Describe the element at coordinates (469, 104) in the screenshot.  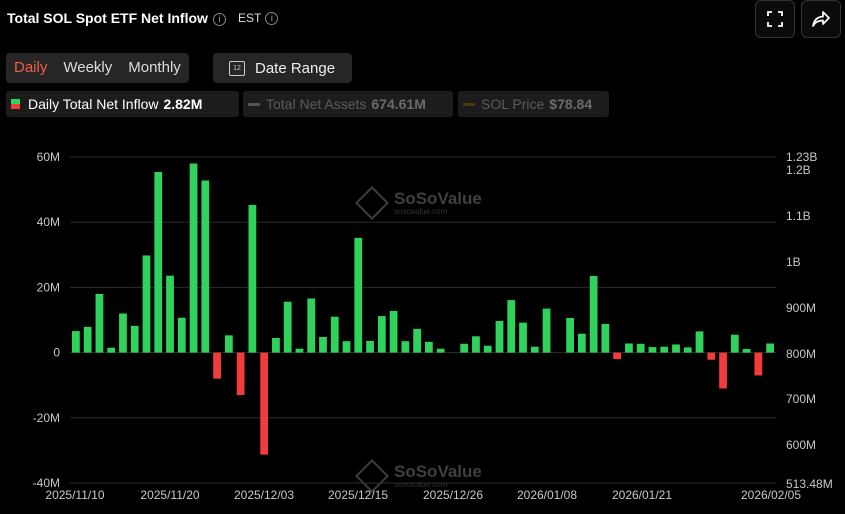
I see `price-swatch-icon` at that location.